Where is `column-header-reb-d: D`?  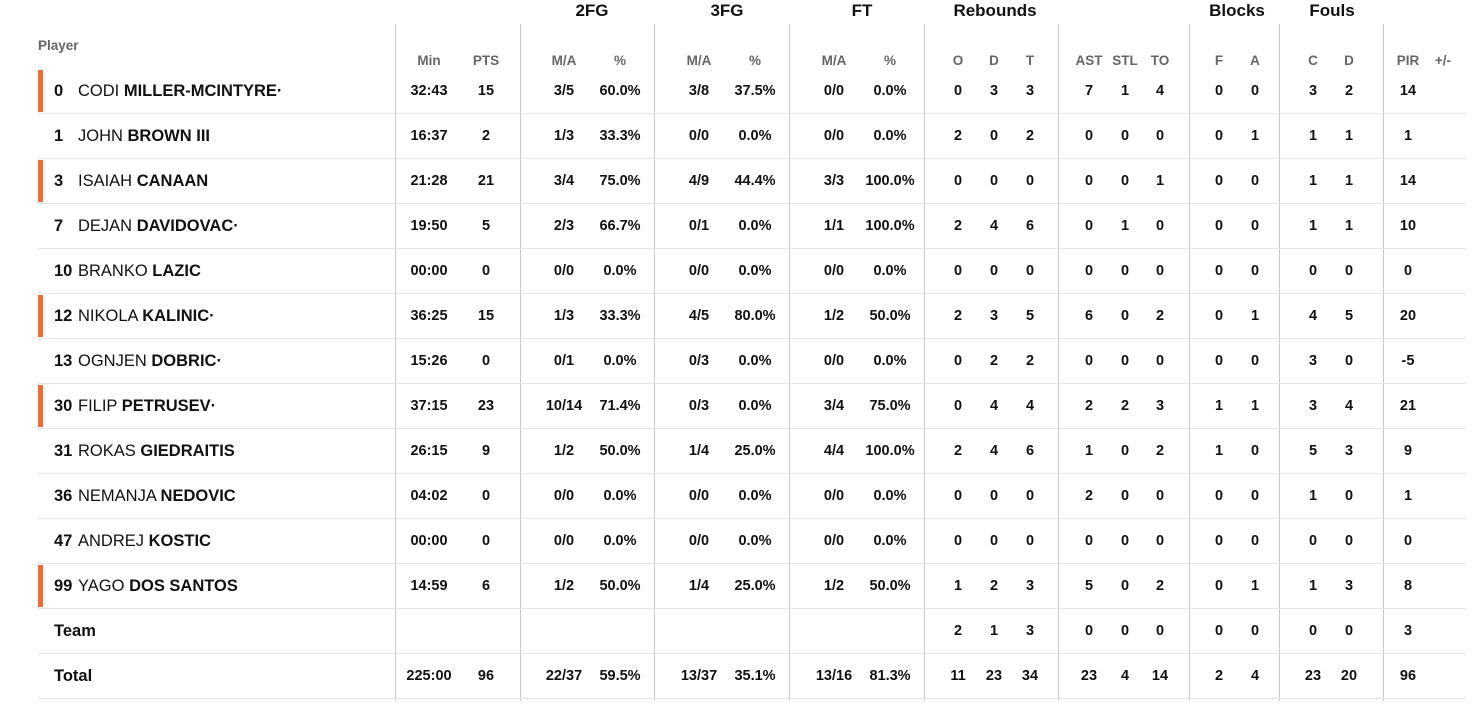 column-header-reb-d: D is located at coordinates (994, 60).